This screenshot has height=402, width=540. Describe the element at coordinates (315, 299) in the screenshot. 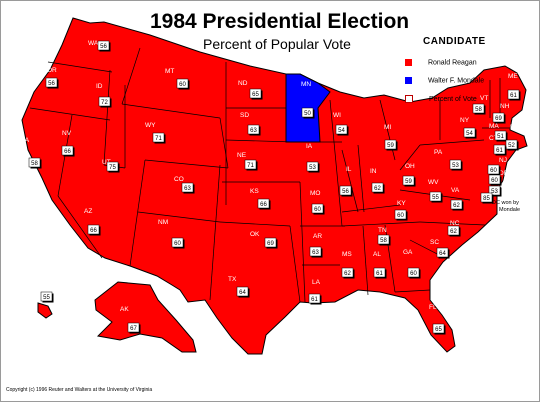

I see `percent-box-la: 61` at that location.